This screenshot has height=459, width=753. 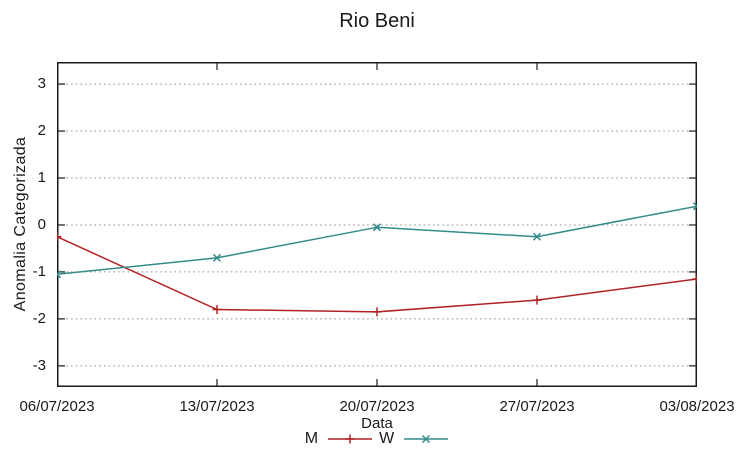 I want to click on y-tick-label: 0, so click(x=41, y=224).